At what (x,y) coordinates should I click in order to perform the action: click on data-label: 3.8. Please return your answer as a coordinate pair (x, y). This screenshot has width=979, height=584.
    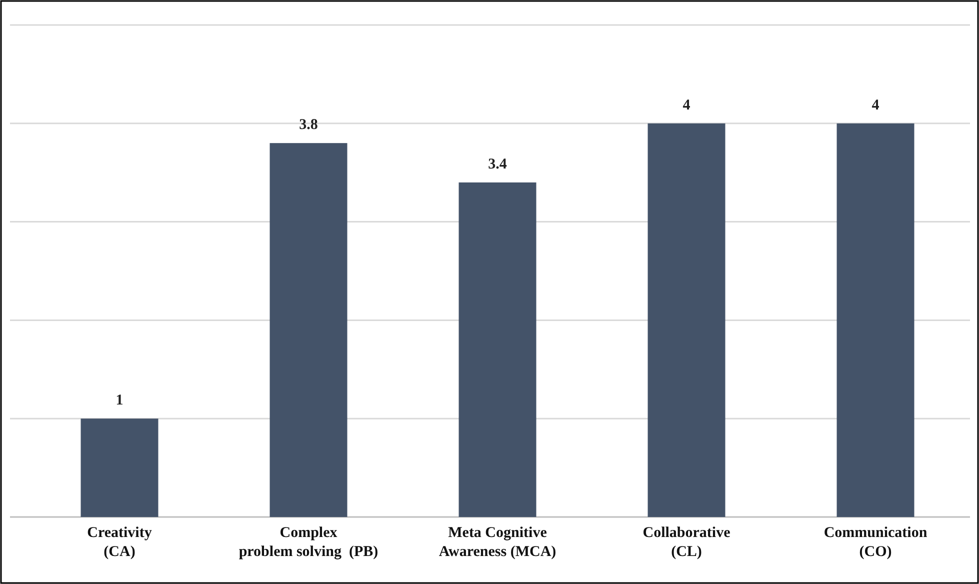
    Looking at the image, I should click on (308, 125).